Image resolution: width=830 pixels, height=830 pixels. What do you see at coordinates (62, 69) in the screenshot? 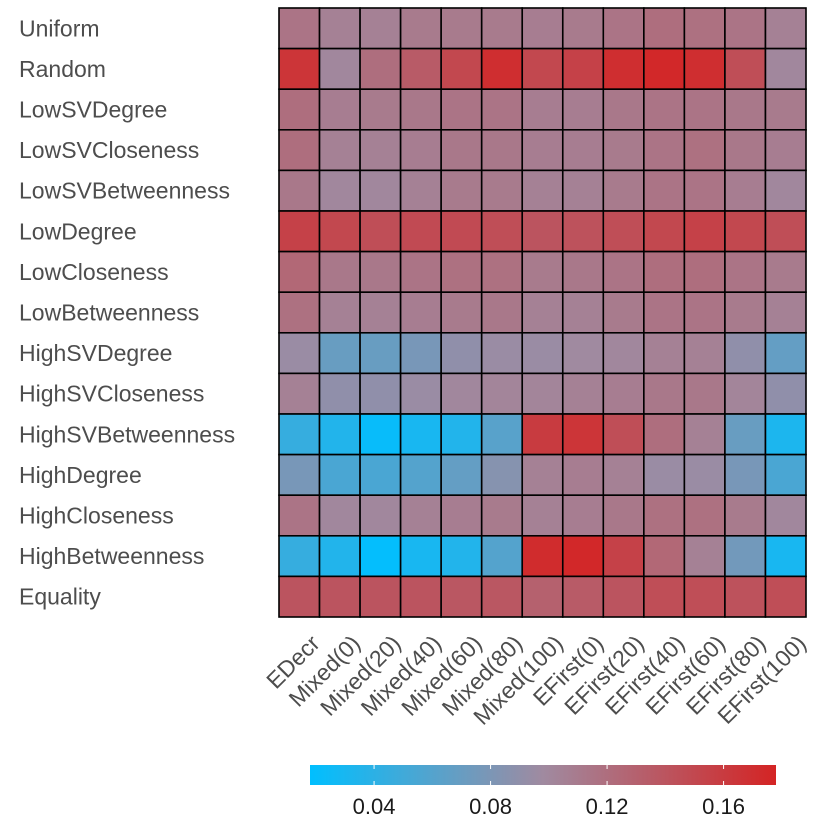
I see `row-label: Random` at bounding box center [62, 69].